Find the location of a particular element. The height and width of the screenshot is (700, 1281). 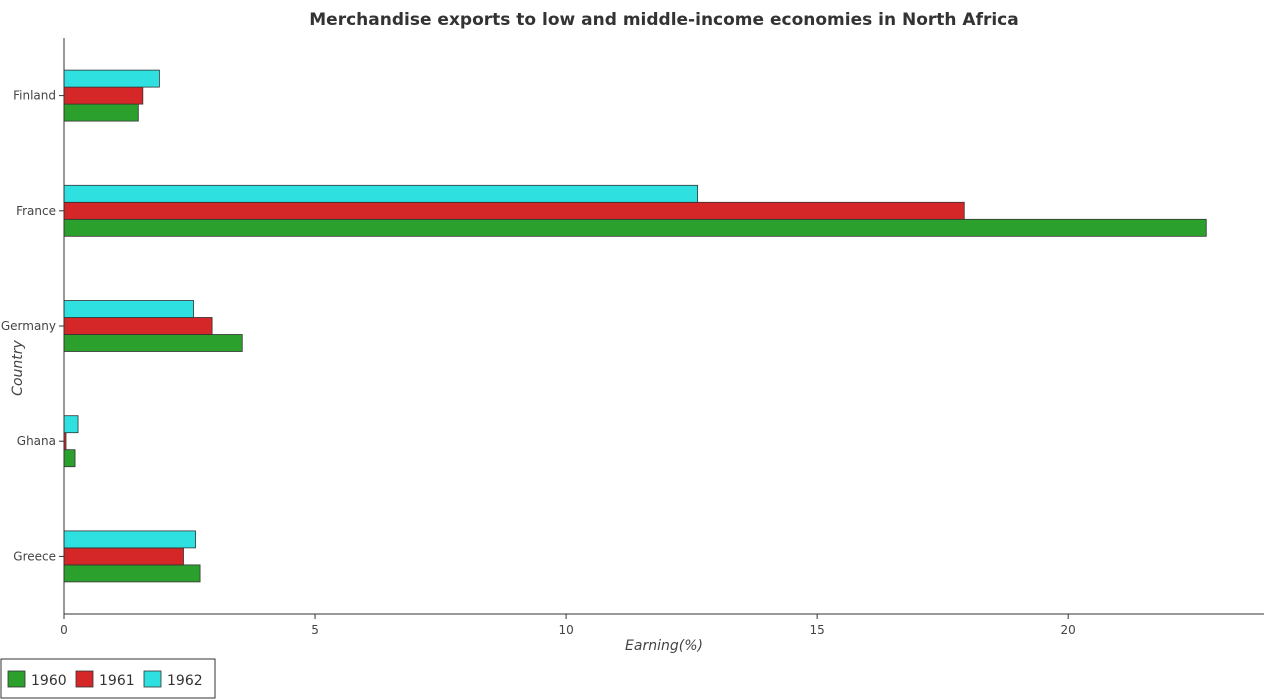

bar-ghana-1962 is located at coordinates (71, 424).